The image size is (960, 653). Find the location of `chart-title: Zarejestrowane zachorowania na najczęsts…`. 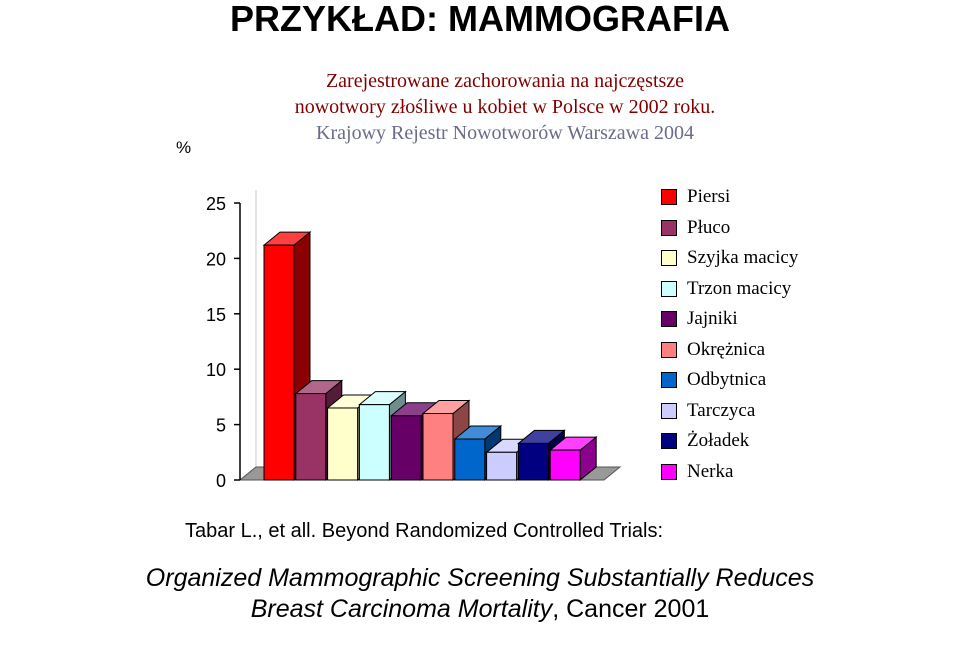

chart-title: Zarejestrowane zachorowania na najczęsts… is located at coordinates (505, 107).